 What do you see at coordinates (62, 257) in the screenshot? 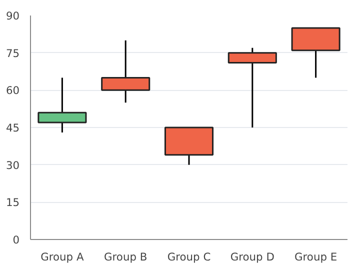
I see `x-tick-label: Group A` at bounding box center [62, 257].